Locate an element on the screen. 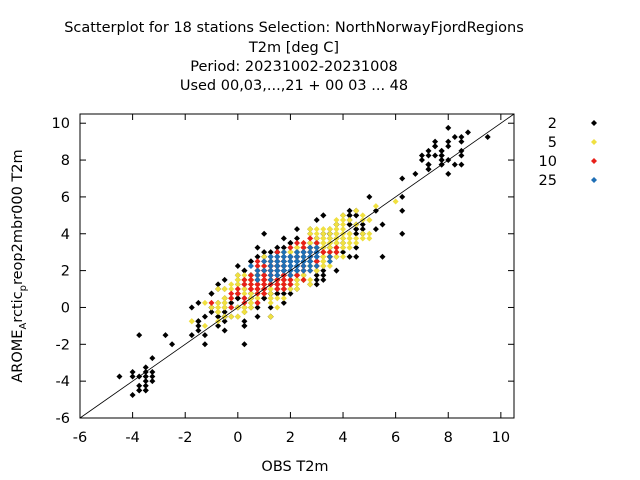 The height and width of the screenshot is (480, 640). x-tick-label: 0 is located at coordinates (237, 438).